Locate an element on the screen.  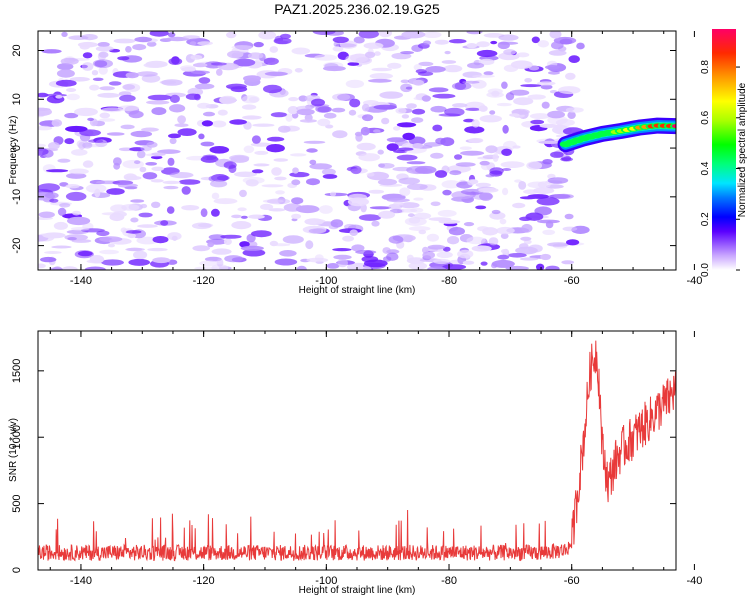
colorbar-tick-label: 0.6 is located at coordinates (705, 117).